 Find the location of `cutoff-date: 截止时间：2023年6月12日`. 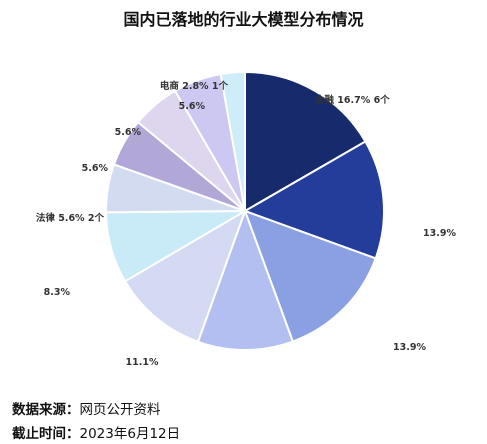

cutoff-date: 截止时间：2023年6月12日 is located at coordinates (96, 432).